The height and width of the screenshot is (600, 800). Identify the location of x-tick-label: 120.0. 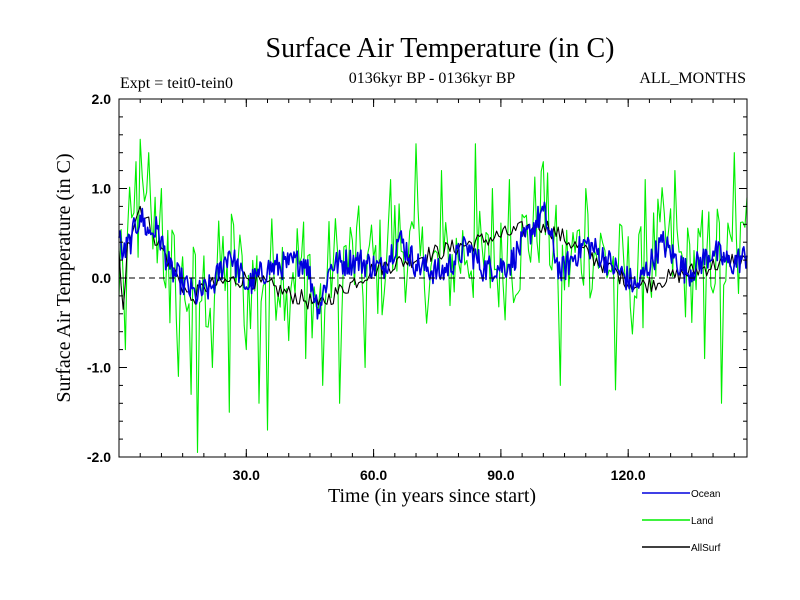
(628, 475).